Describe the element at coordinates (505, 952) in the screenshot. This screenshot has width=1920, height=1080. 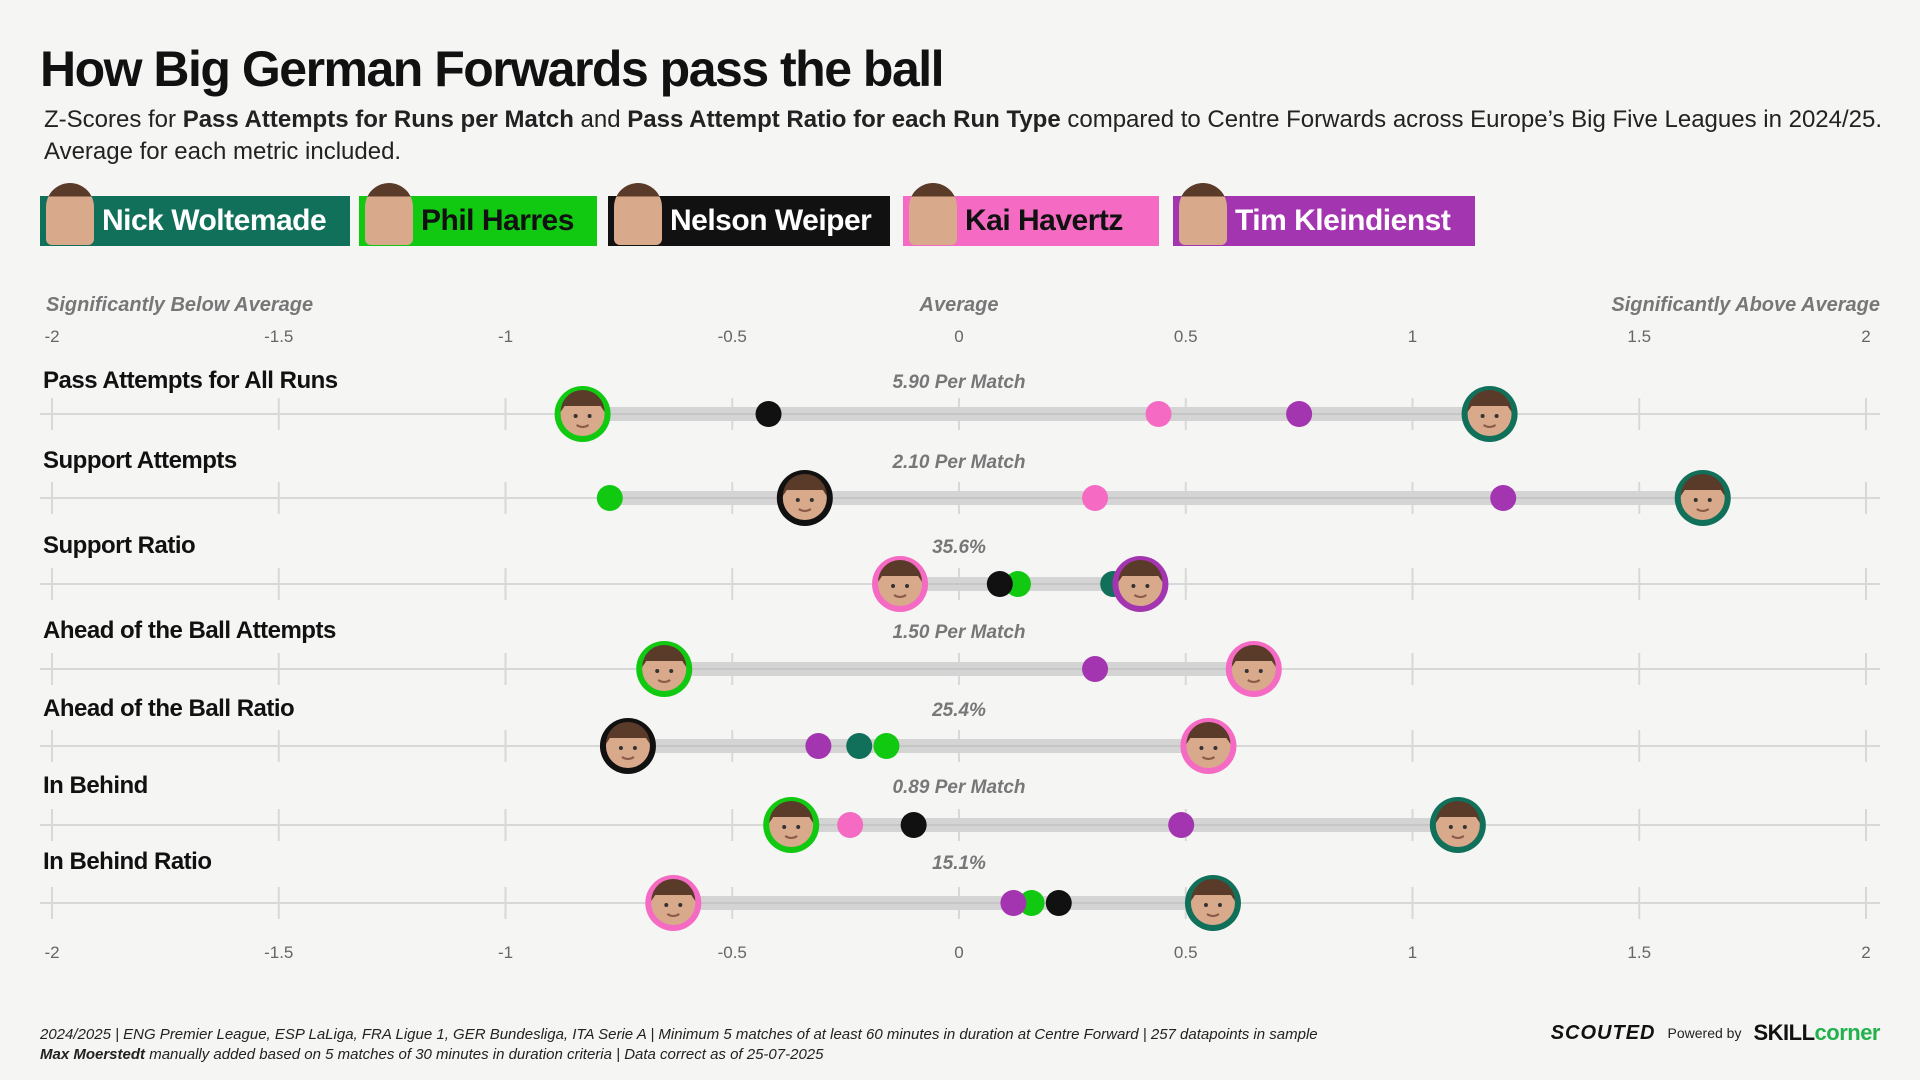
I see `tick-label-bottom: -1` at that location.